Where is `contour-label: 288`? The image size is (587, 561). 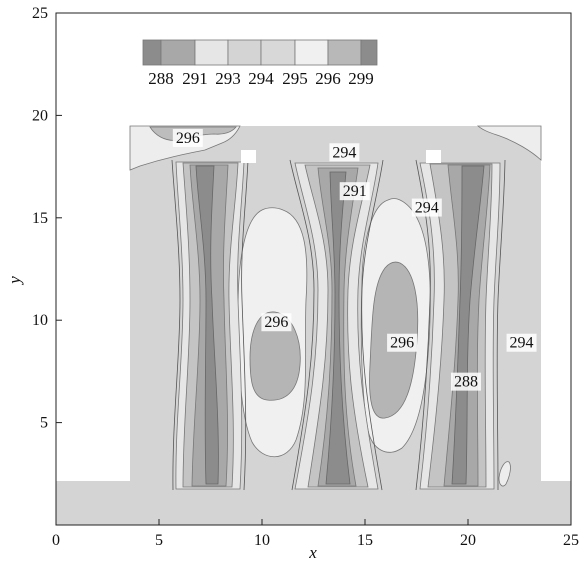 contour-label: 288 is located at coordinates (466, 382).